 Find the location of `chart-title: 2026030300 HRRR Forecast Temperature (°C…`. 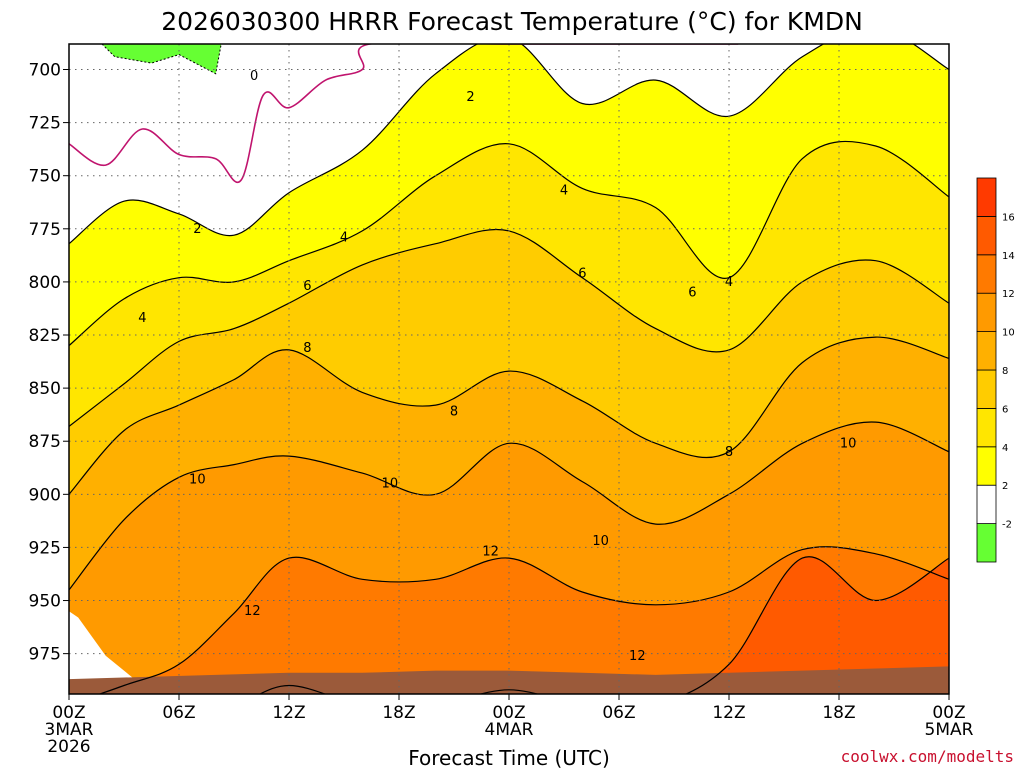

chart-title: 2026030300 HRRR Forecast Temperature (°C… is located at coordinates (512, 21).